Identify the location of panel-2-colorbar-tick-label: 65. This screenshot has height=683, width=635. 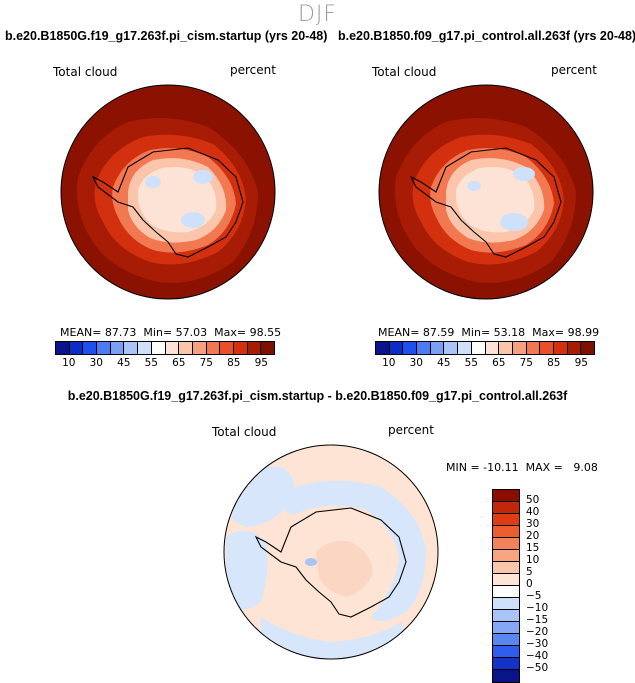
(499, 363).